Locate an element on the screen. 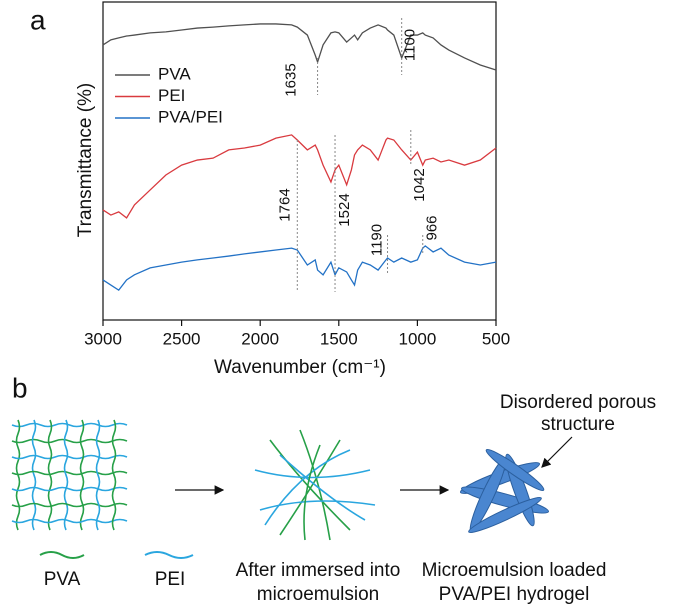 The height and width of the screenshot is (609, 685). peak-label: 1764 is located at coordinates (284, 204).